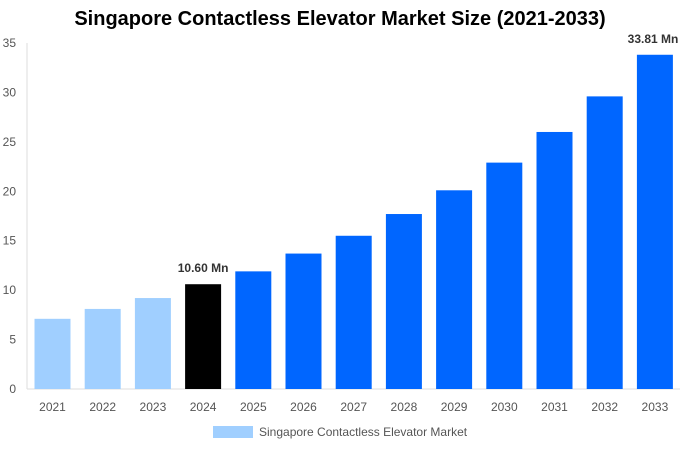 This screenshot has width=680, height=450. What do you see at coordinates (303, 407) in the screenshot?
I see `x-tick-label: 2026` at bounding box center [303, 407].